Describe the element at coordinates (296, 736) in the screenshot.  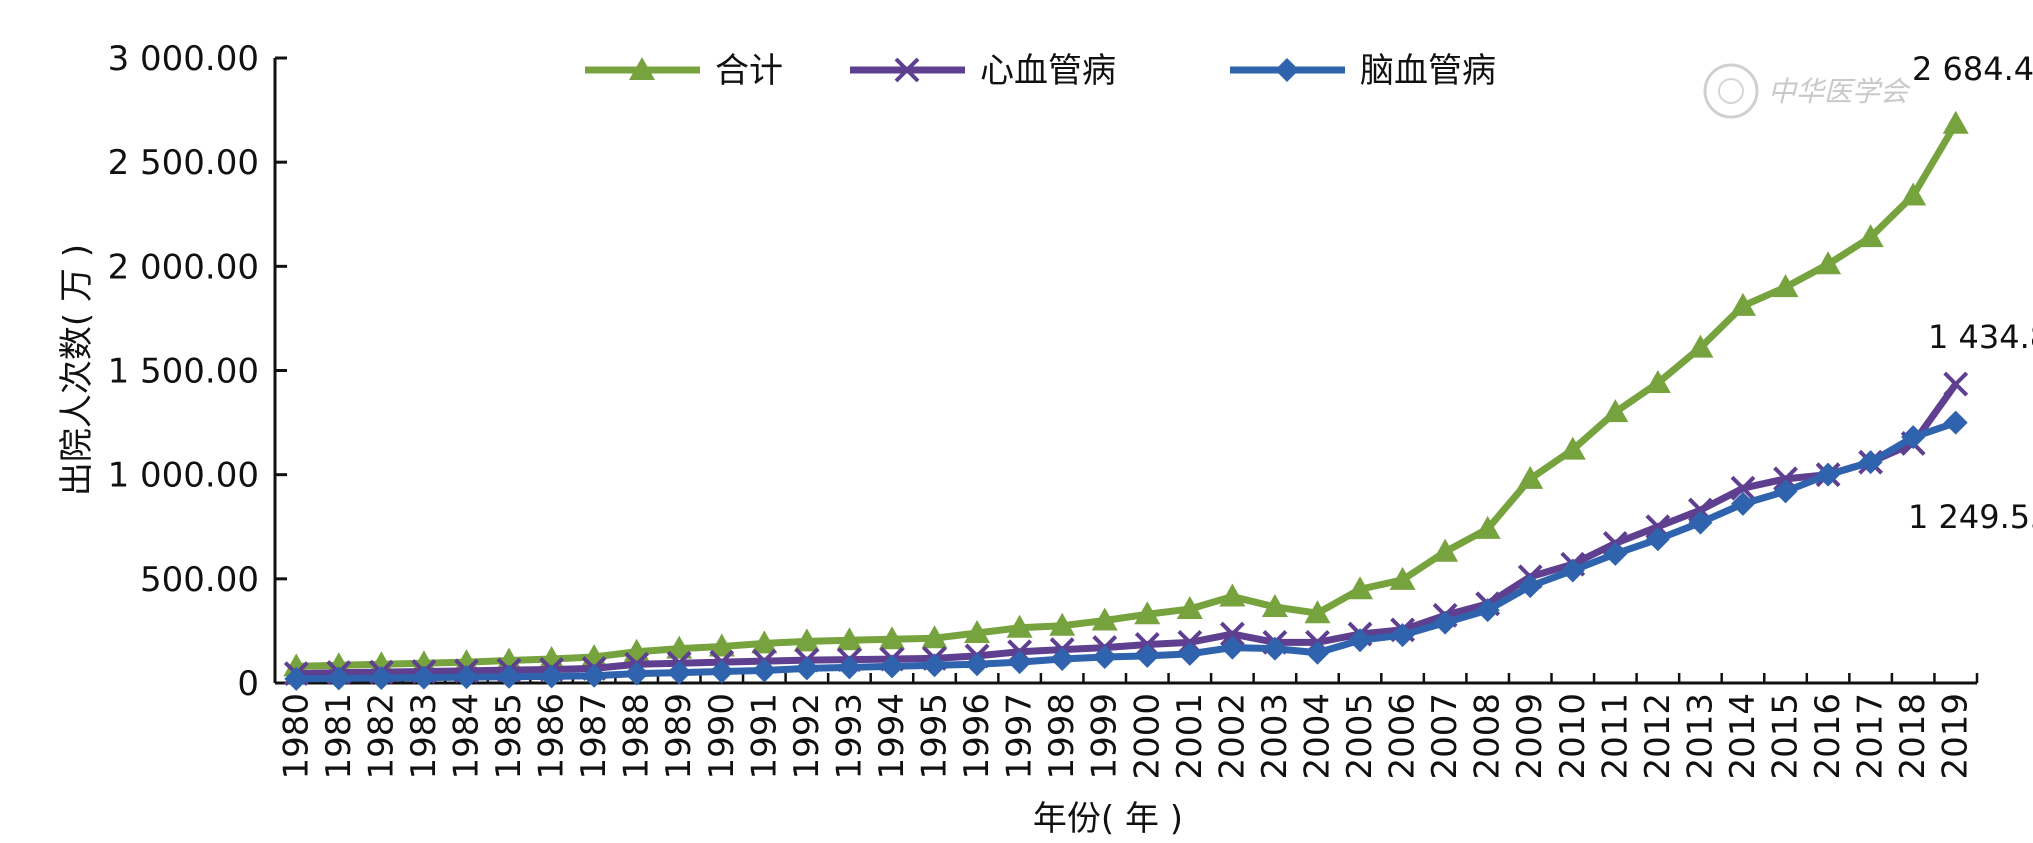
I see `x-tick-label: 1980` at that location.